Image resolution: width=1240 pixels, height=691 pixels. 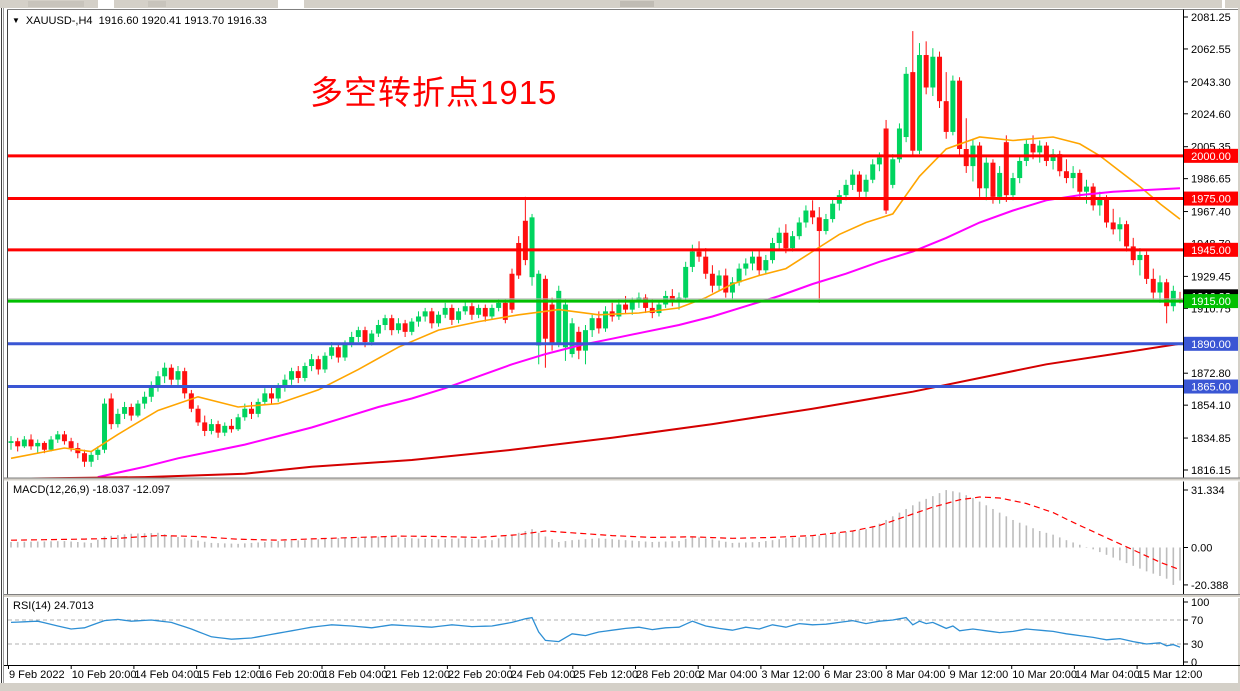 I want to click on time-tick-label: 15 Feb 12:00, so click(x=229, y=675).